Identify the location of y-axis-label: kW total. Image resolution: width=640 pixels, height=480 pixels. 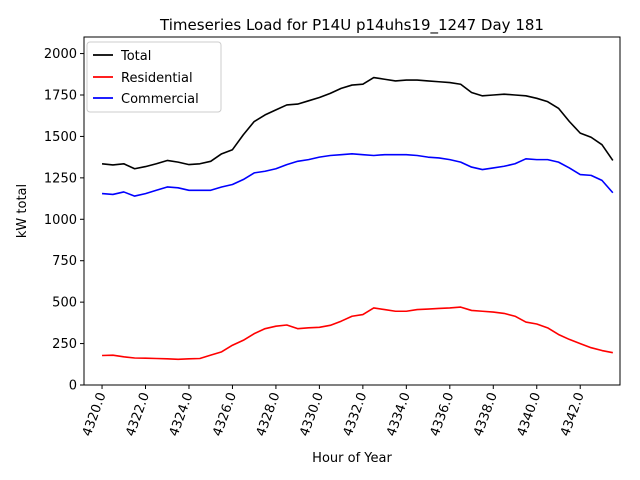
(22, 211).